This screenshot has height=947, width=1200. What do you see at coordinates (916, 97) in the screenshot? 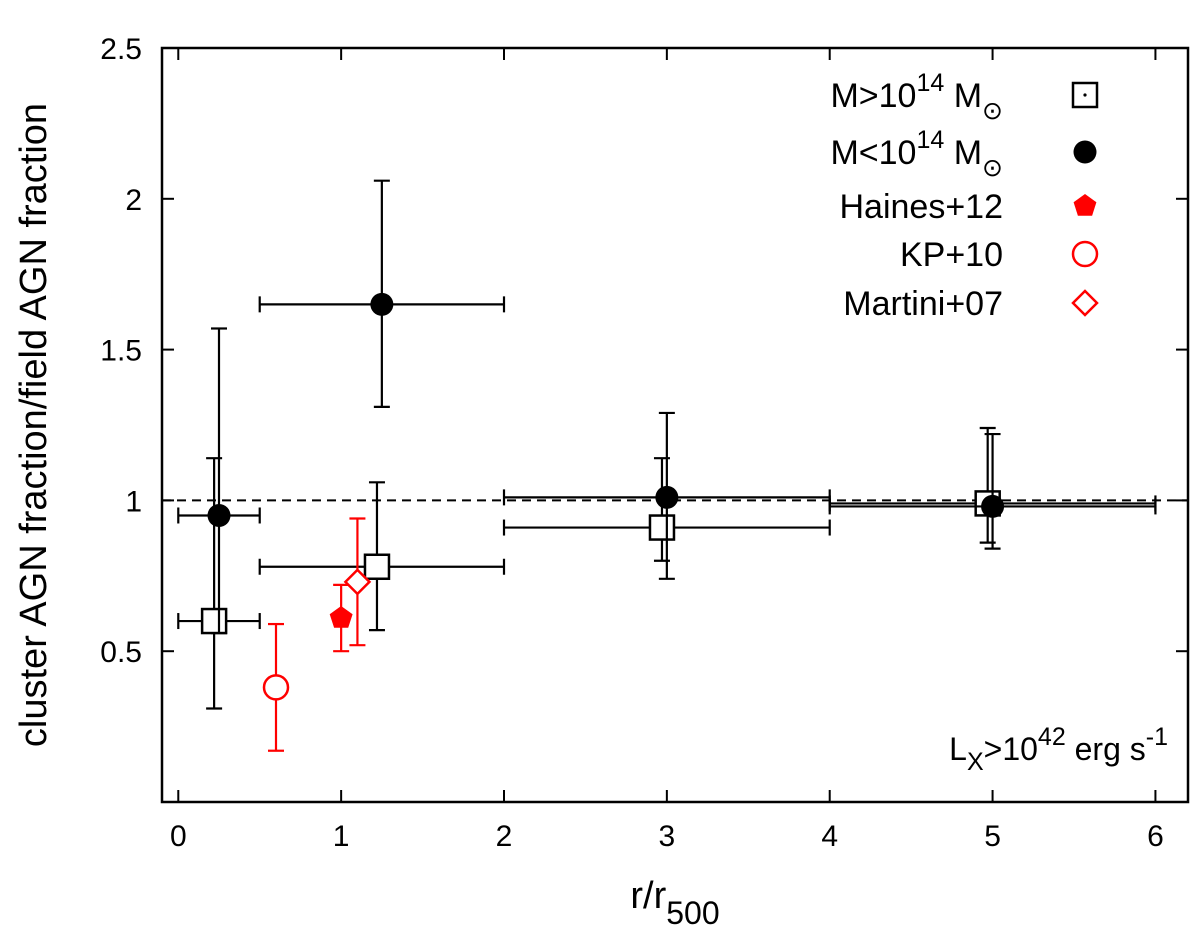
I see `legend-label: M>1014 M⊙` at bounding box center [916, 97].